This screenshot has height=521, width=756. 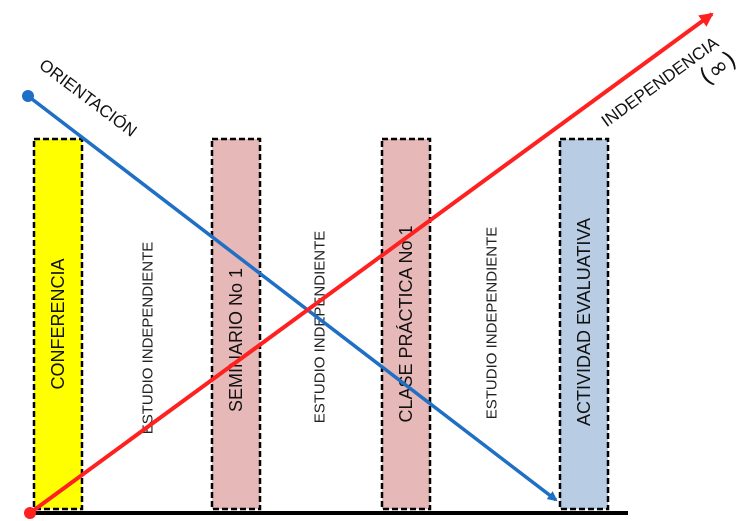 What do you see at coordinates (236, 340) in the screenshot?
I see `column-label: SEMINARIO No 1` at bounding box center [236, 340].